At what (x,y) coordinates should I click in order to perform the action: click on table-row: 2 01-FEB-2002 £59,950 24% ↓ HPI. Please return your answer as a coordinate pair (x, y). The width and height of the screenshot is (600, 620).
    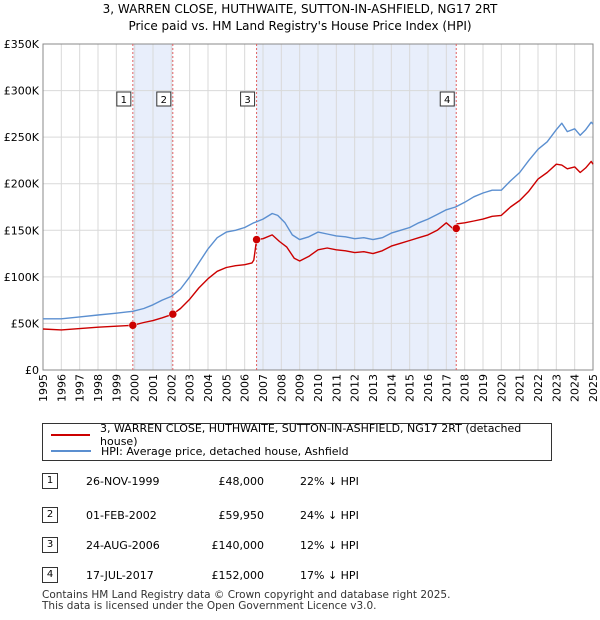
    Looking at the image, I should click on (312, 517).